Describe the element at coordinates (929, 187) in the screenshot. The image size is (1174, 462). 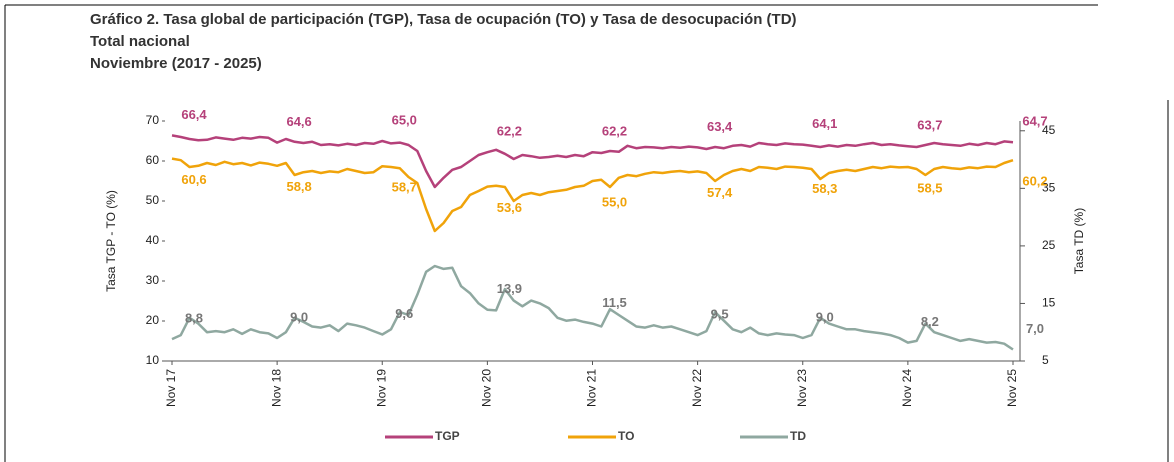
I see `data-label: 58,5` at that location.